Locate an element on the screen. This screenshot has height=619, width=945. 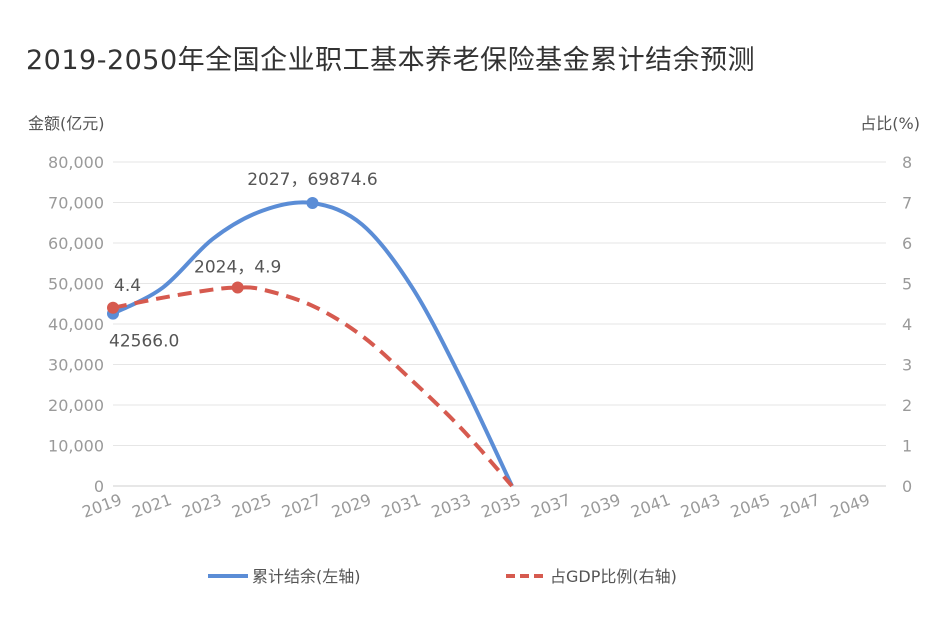
left-y-tick-label: 40,000 is located at coordinates (76, 324).